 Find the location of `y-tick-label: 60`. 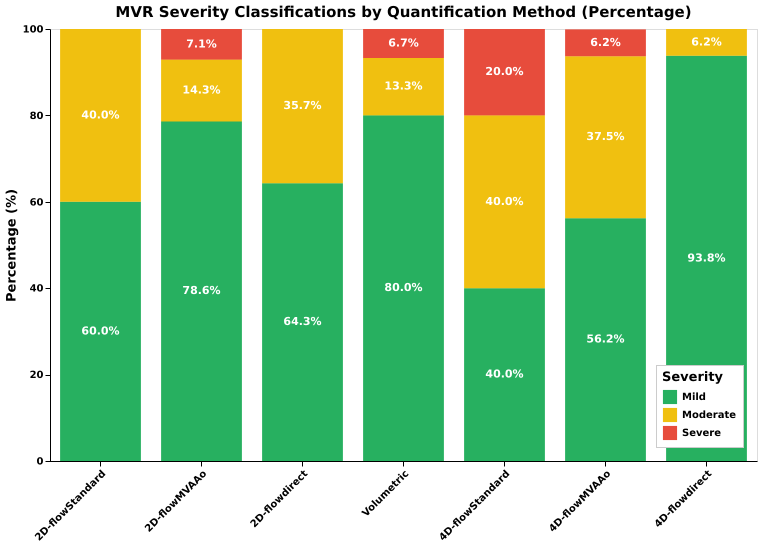

y-tick-label: 60 is located at coordinates (37, 202).